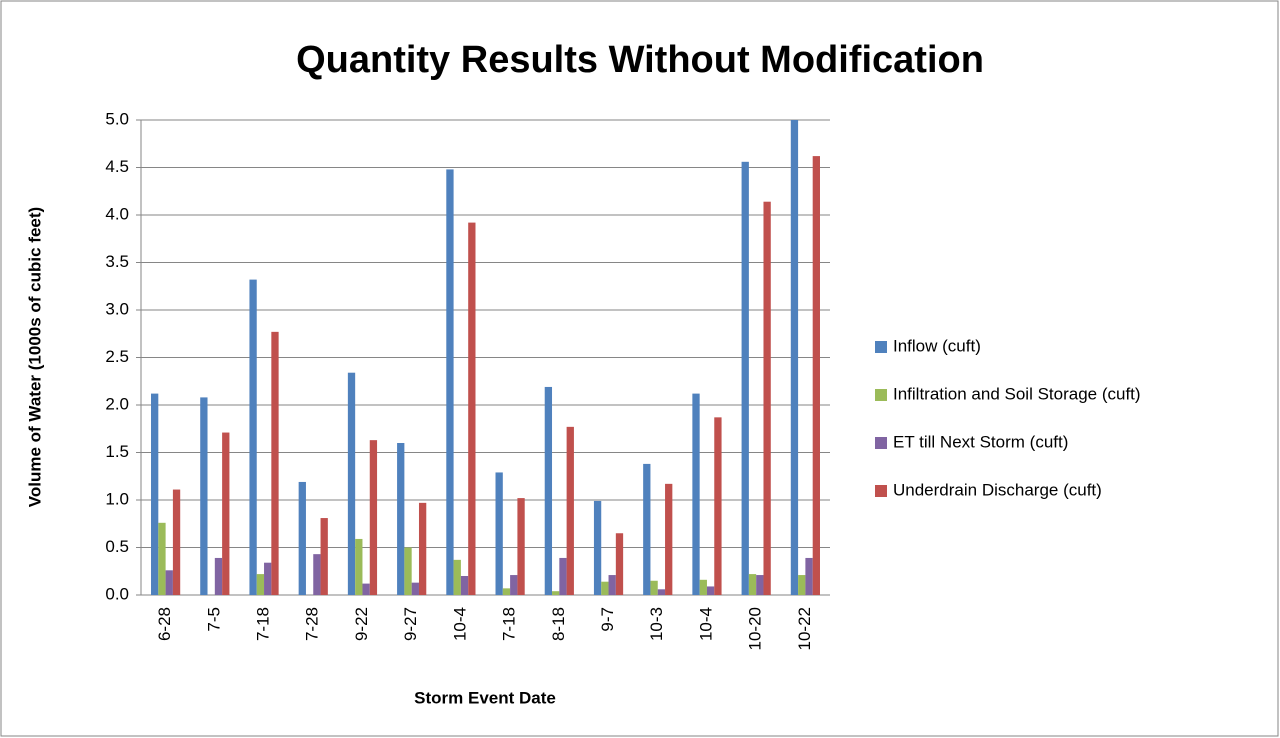 This screenshot has width=1280, height=738. Describe the element at coordinates (558, 624) in the screenshot. I see `x-tick-label: 8-18` at that location.